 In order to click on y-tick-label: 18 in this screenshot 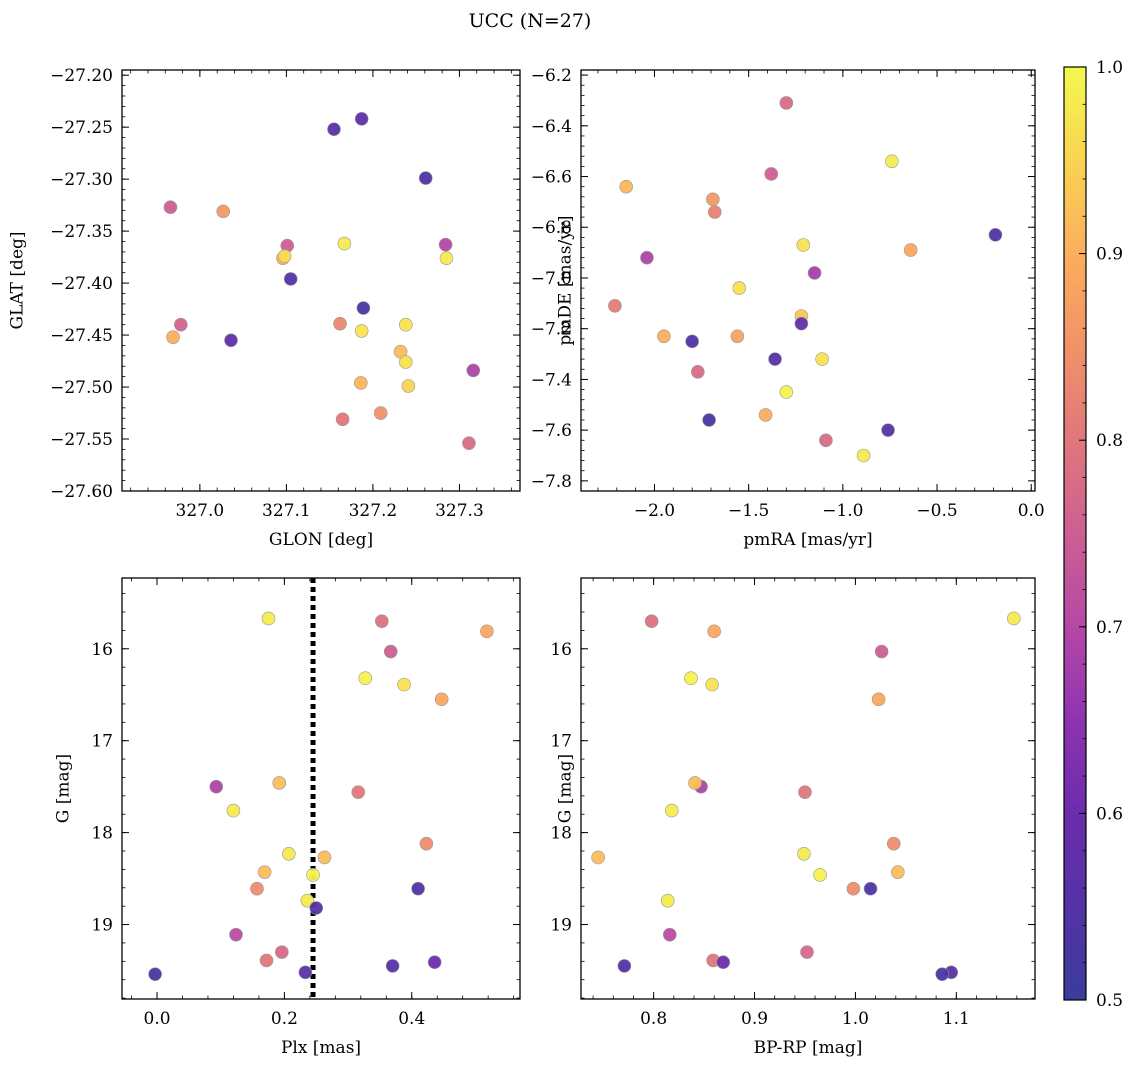, I will do `click(102, 834)`.